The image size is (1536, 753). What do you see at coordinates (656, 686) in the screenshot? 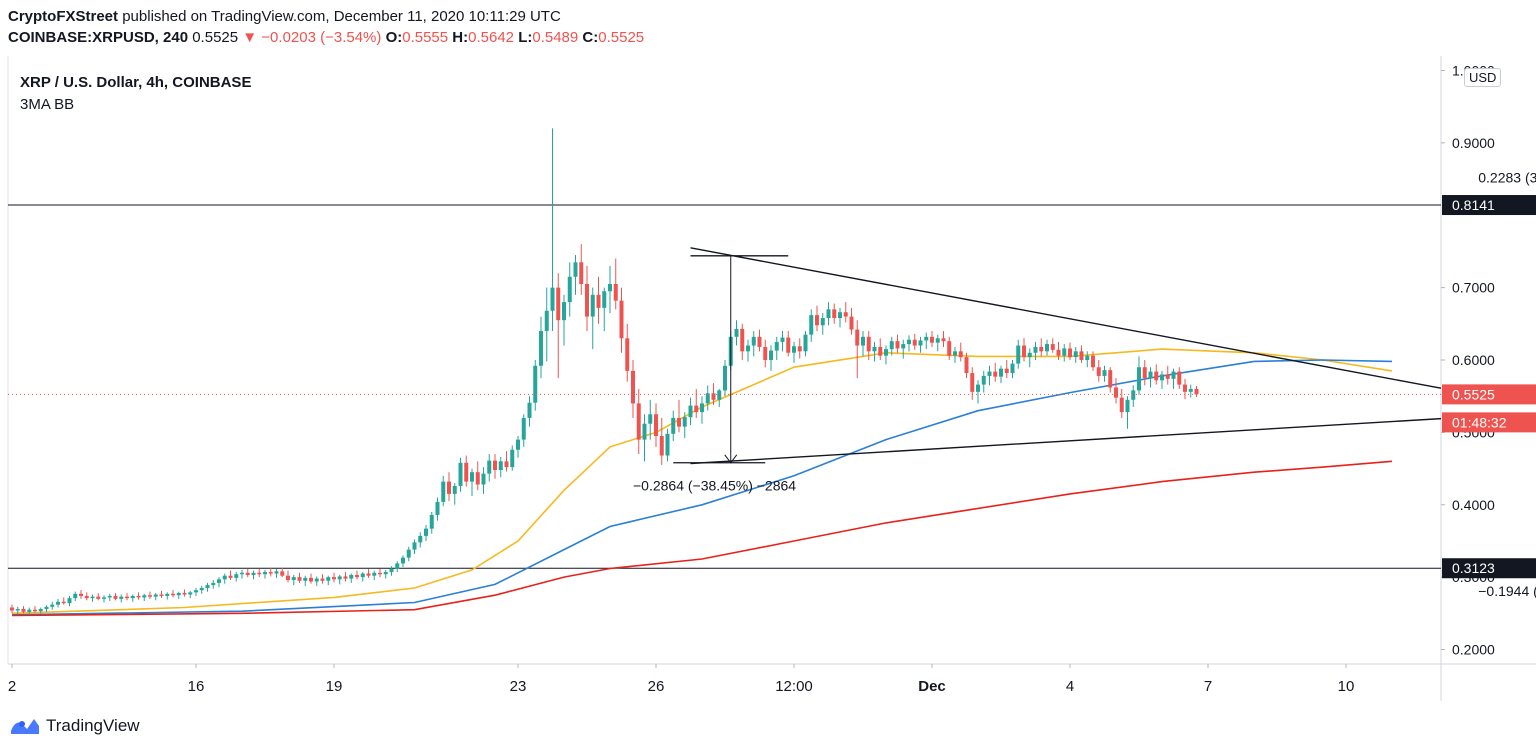
I see `x-tick-label: 26` at bounding box center [656, 686].